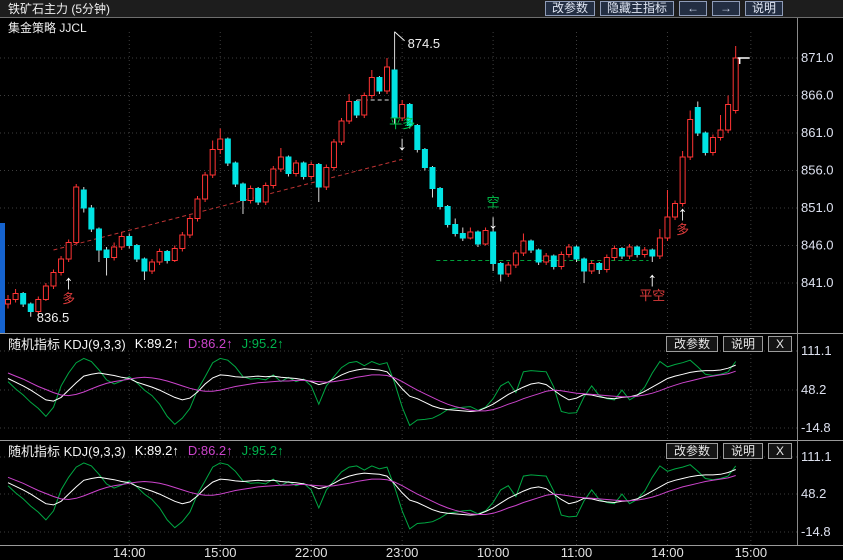 This screenshot has height=560, width=843. What do you see at coordinates (68, 298) in the screenshot?
I see `signal-label: 多` at bounding box center [68, 298].